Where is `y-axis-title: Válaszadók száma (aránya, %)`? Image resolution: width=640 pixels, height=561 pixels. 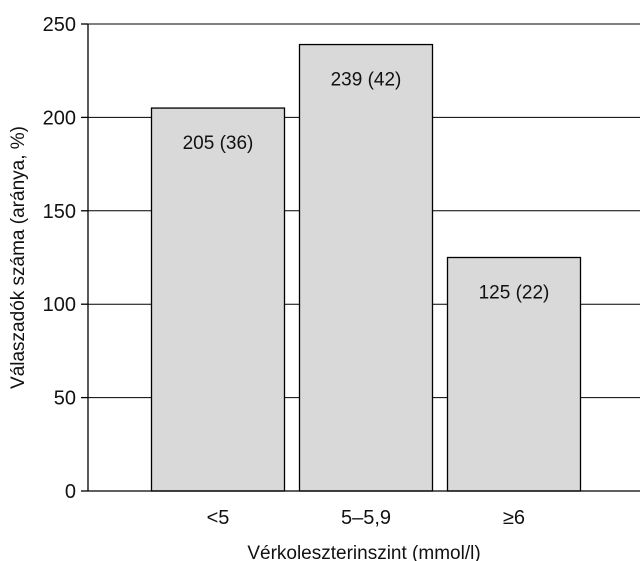
y-axis-title: Válaszadók száma (aránya, %) is located at coordinates (18, 257).